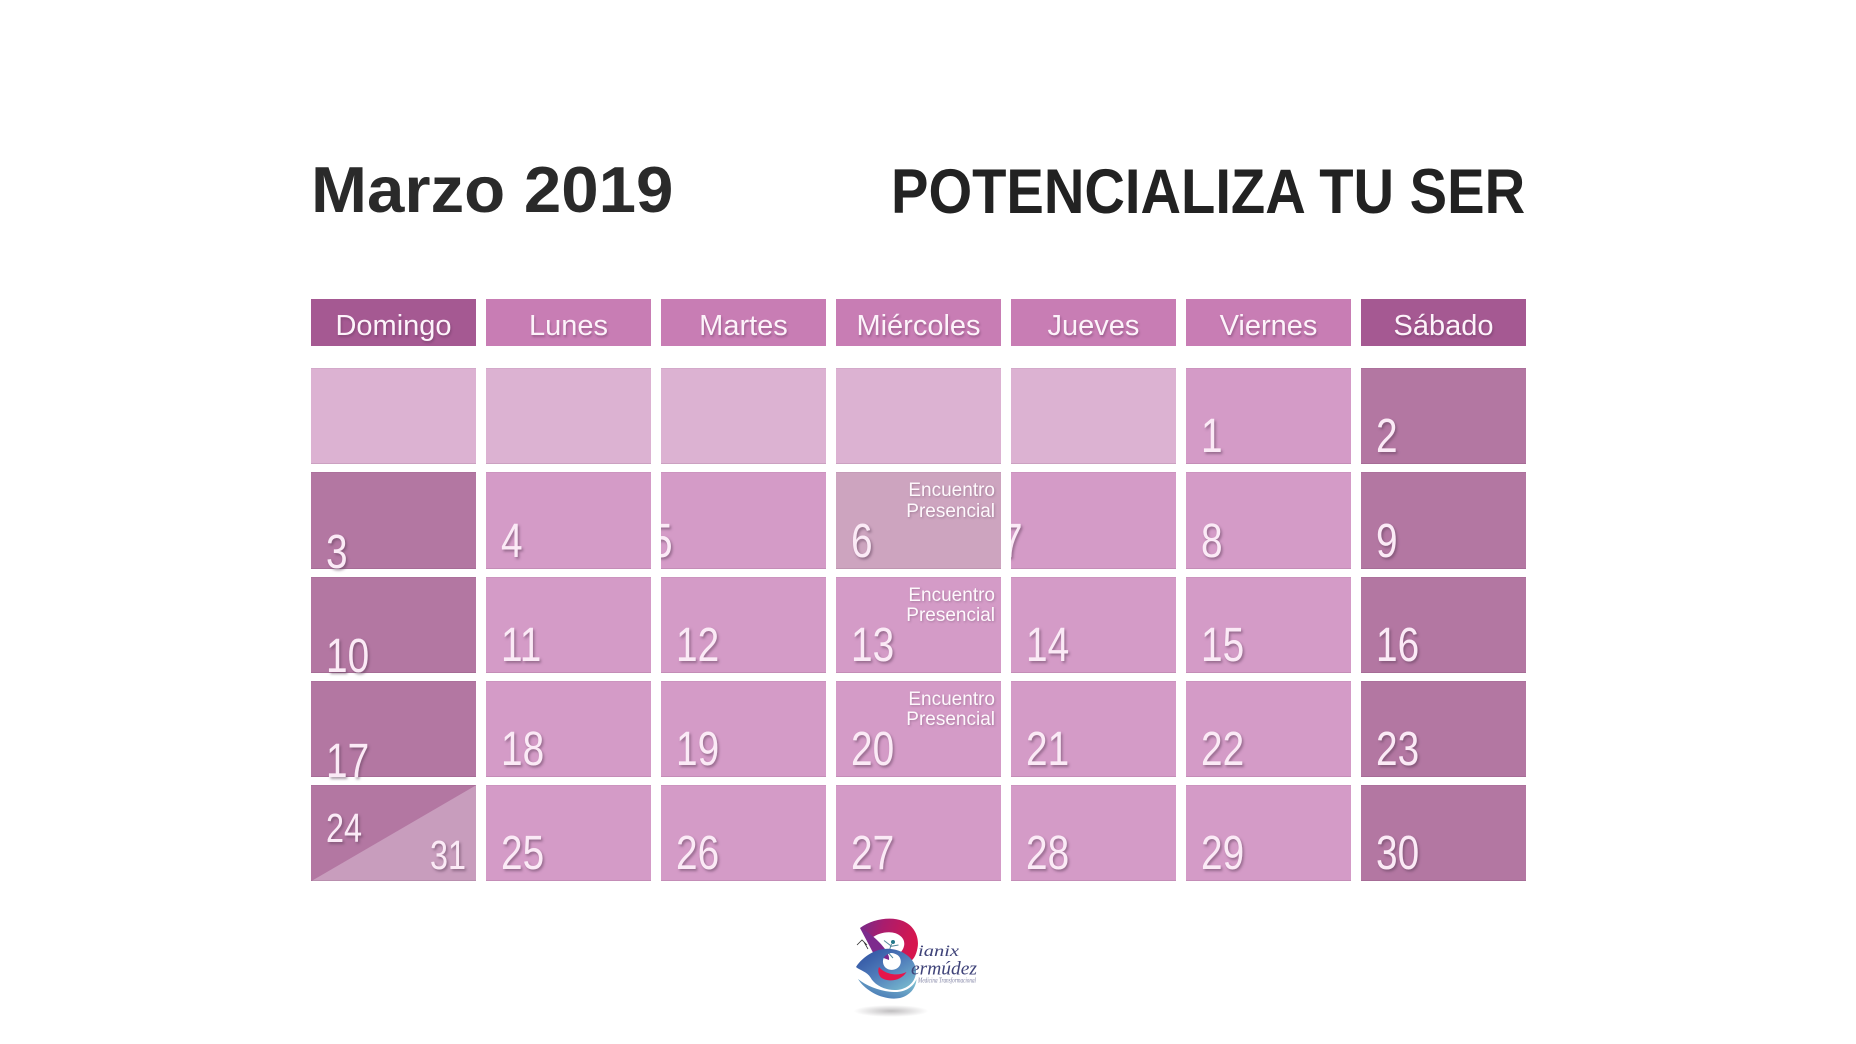  Describe the element at coordinates (944, 969) in the screenshot. I see `svg-text: ermúdez` at that location.